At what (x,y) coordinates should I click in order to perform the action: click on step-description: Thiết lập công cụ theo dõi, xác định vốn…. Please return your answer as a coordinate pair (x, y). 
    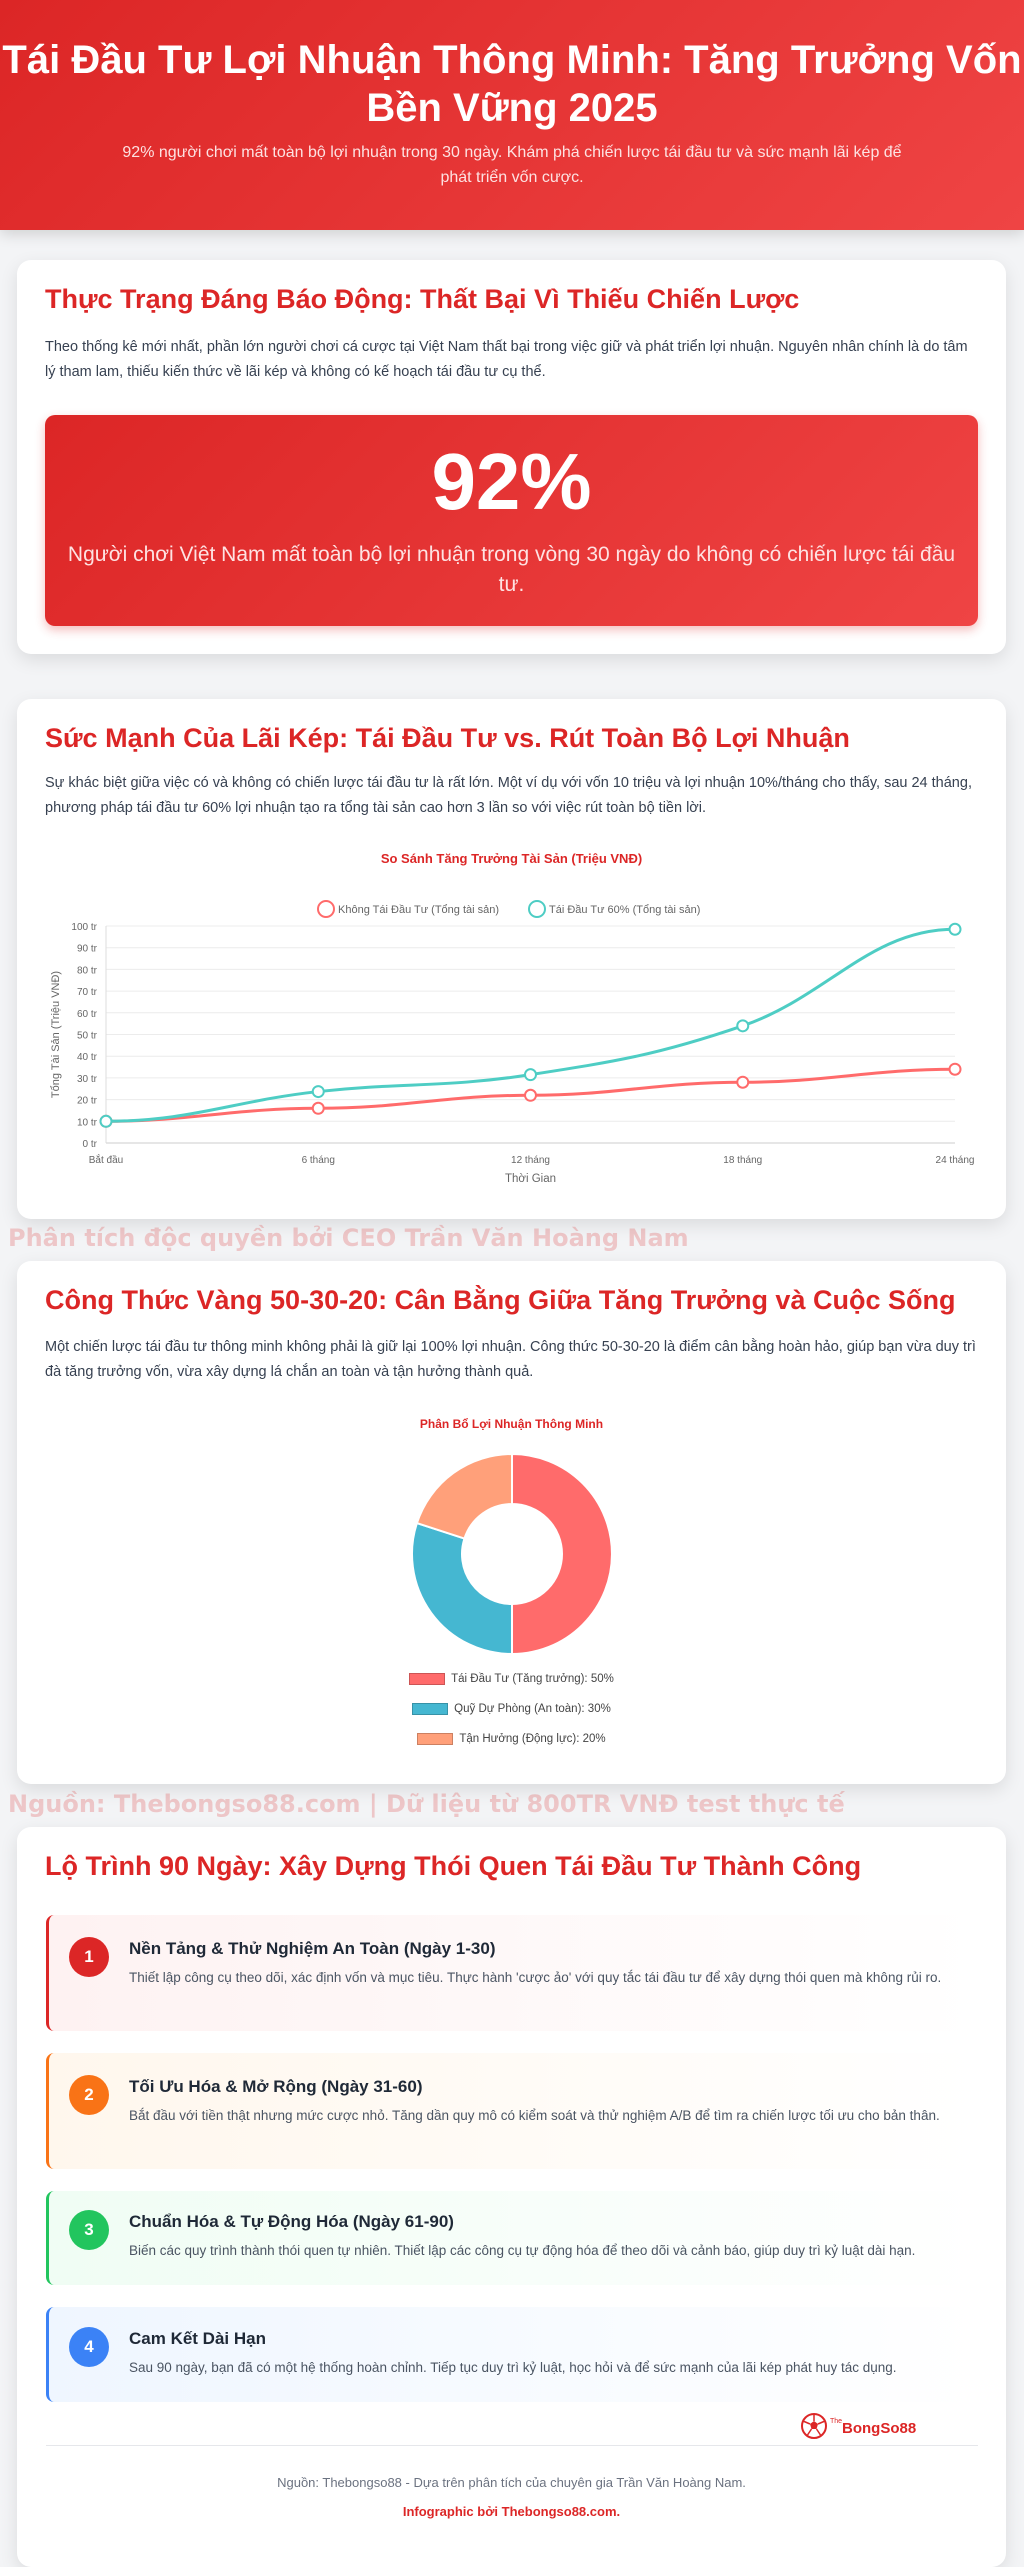
    Looking at the image, I should click on (535, 1977).